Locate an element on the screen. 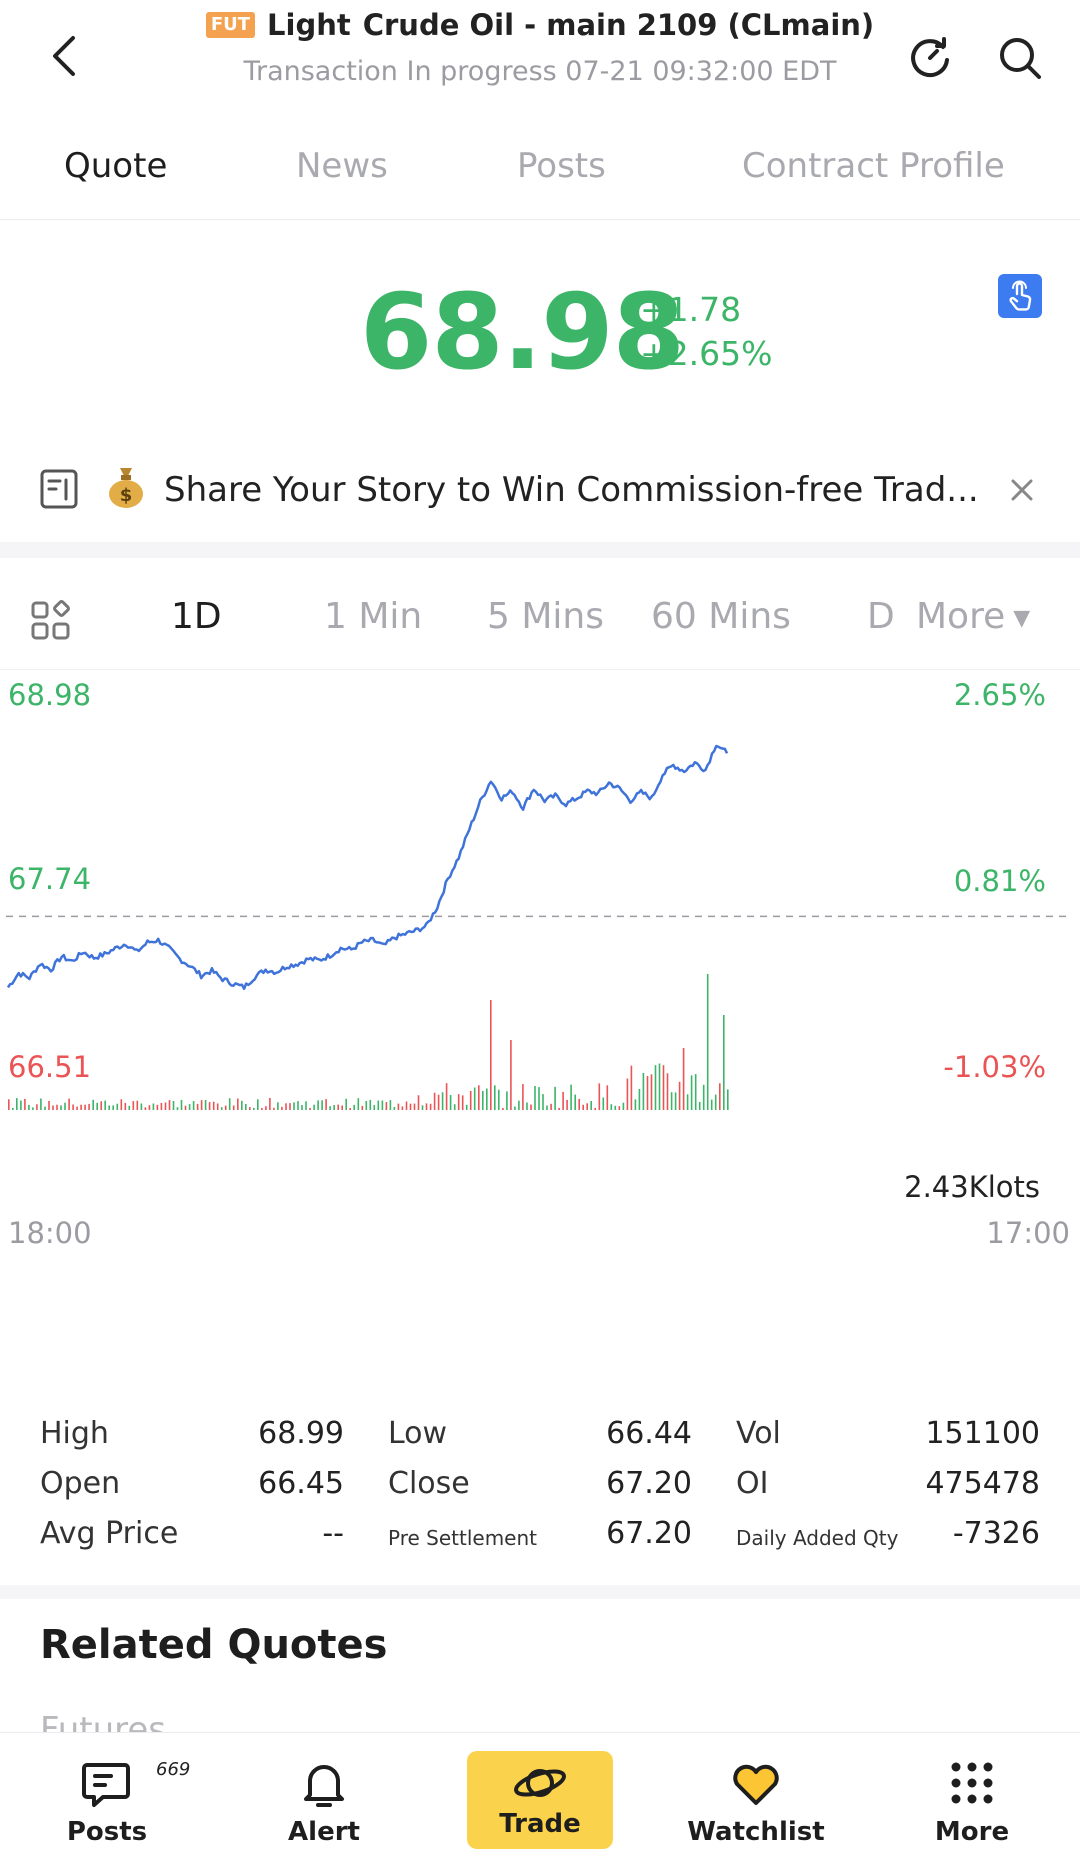 The width and height of the screenshot is (1080, 1868). interval-5min: 5 Mins is located at coordinates (545, 616).